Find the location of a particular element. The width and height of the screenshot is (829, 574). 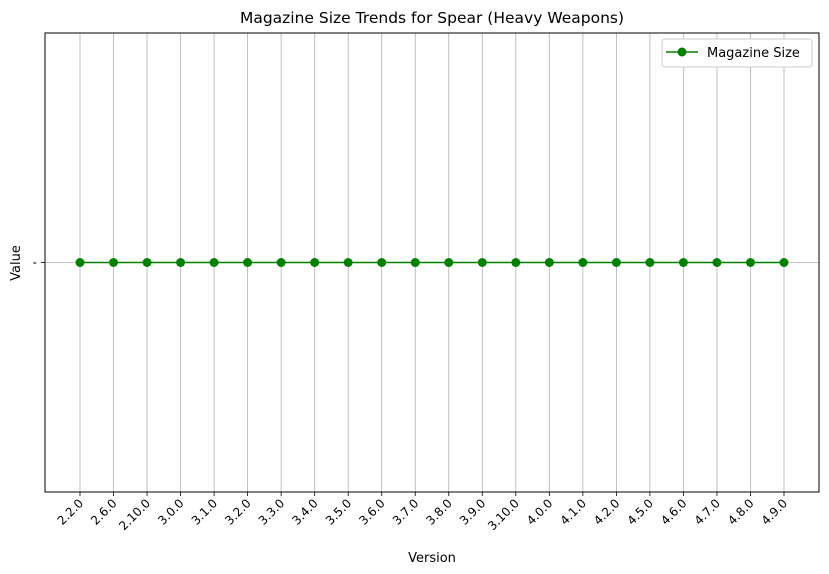

legend-box is located at coordinates (737, 53).